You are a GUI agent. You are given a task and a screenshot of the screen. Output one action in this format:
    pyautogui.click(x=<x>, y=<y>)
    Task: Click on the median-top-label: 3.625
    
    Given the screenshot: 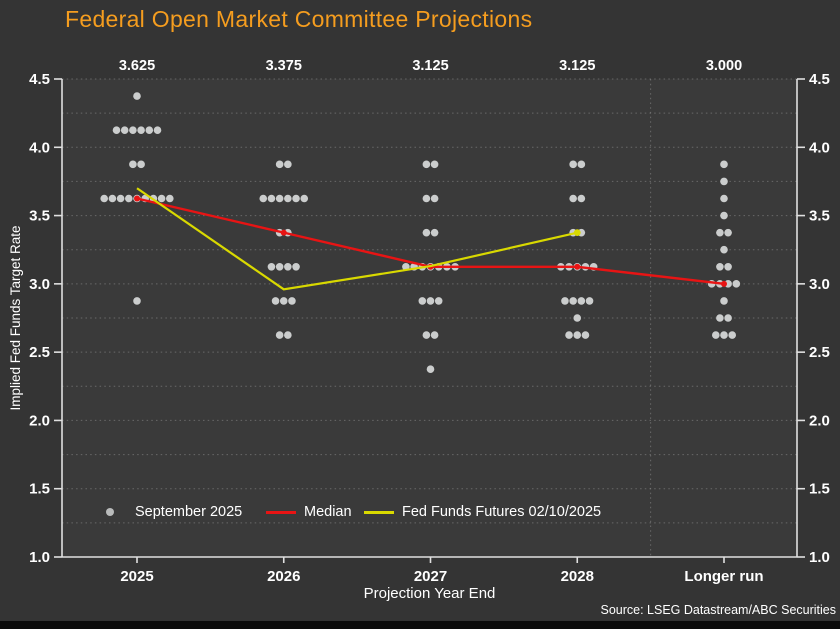 What is the action you would take?
    pyautogui.click(x=137, y=66)
    